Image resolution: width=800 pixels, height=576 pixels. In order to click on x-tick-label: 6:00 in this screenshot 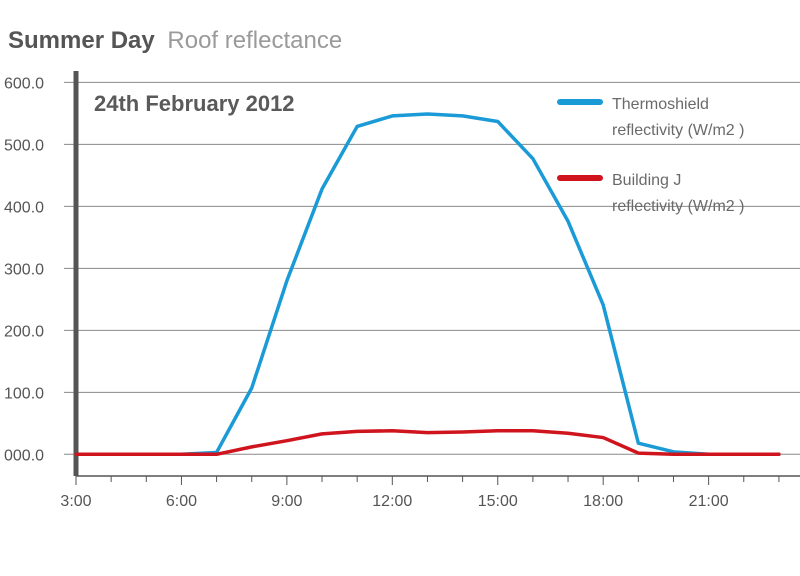, I will do `click(181, 501)`.